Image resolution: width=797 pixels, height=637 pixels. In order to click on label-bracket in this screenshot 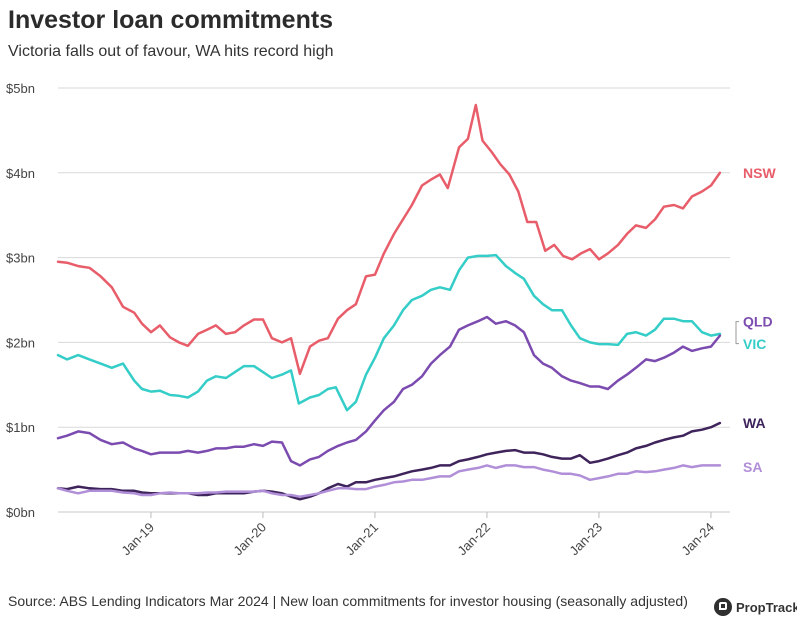, I will do `click(737, 333)`.